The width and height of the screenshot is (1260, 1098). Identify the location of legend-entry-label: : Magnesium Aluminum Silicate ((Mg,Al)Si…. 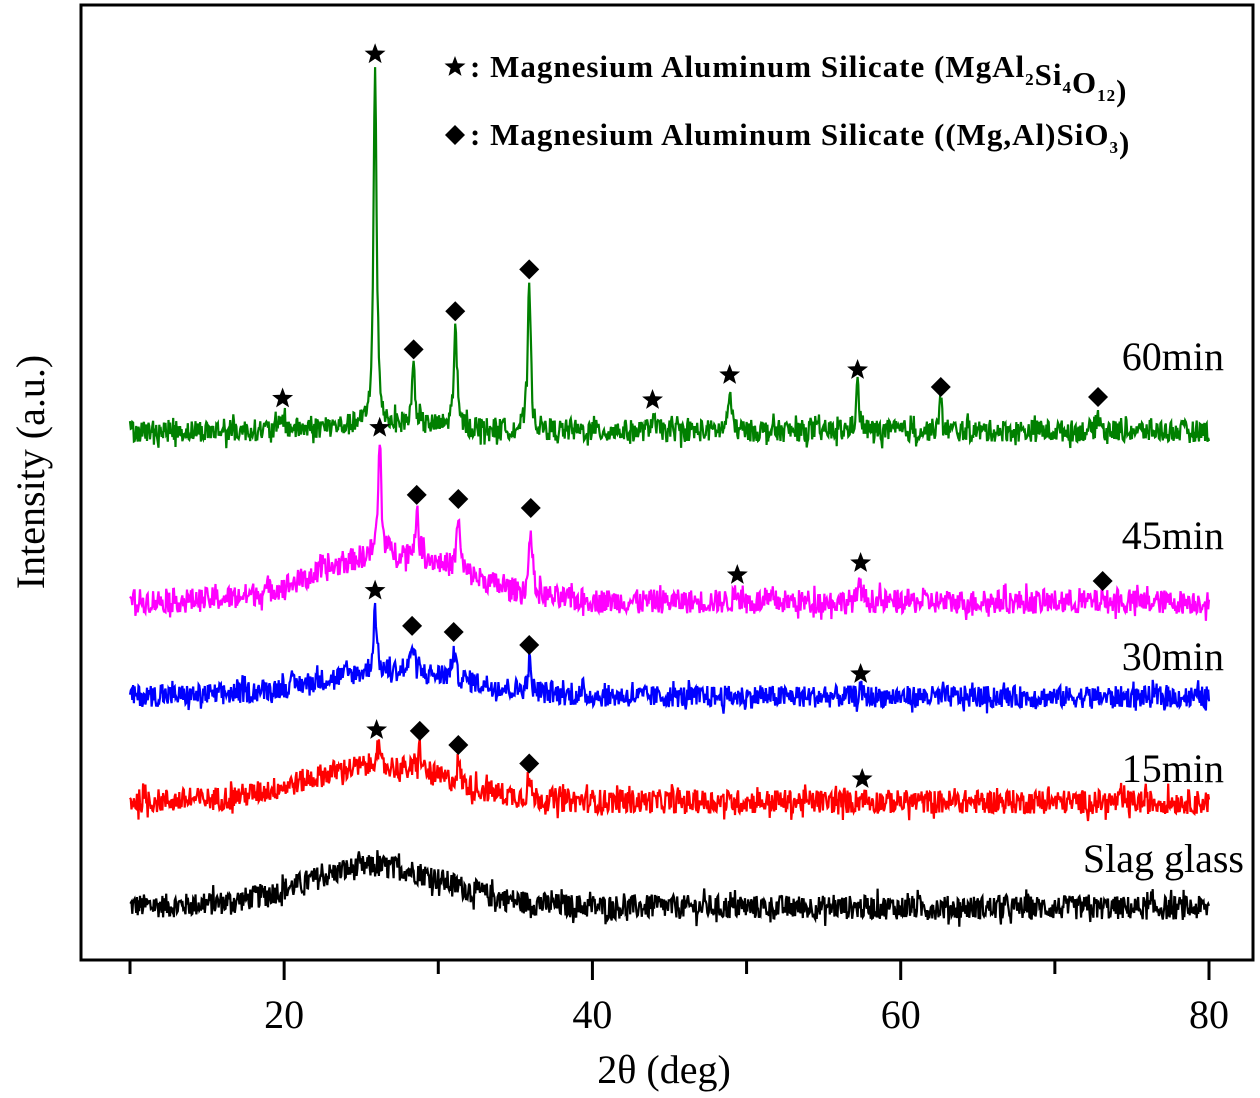
(800, 138).